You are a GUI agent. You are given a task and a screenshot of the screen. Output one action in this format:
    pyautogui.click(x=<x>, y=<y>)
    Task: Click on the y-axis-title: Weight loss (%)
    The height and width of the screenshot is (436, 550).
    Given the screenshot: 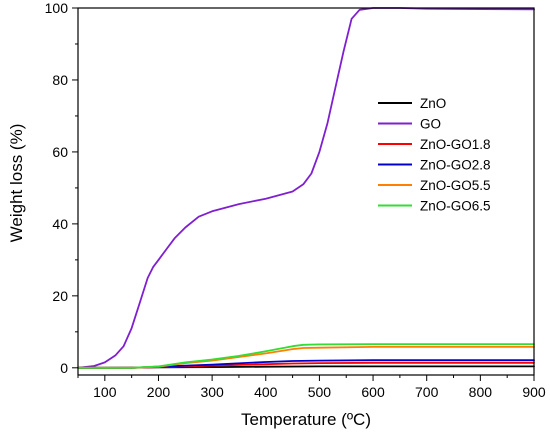 What is the action you would take?
    pyautogui.click(x=16, y=183)
    